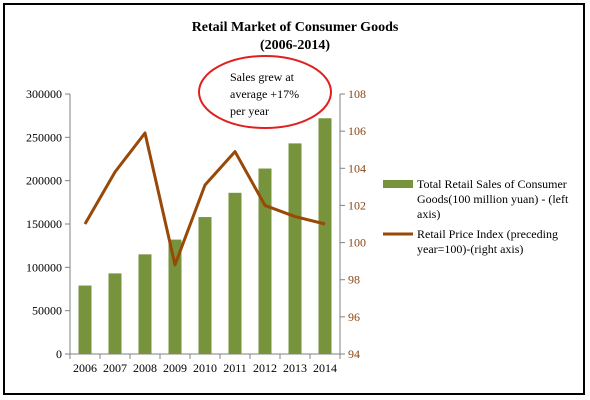 The image size is (590, 400). What do you see at coordinates (44, 137) in the screenshot?
I see `left-tick-label-250000: 250000` at bounding box center [44, 137].